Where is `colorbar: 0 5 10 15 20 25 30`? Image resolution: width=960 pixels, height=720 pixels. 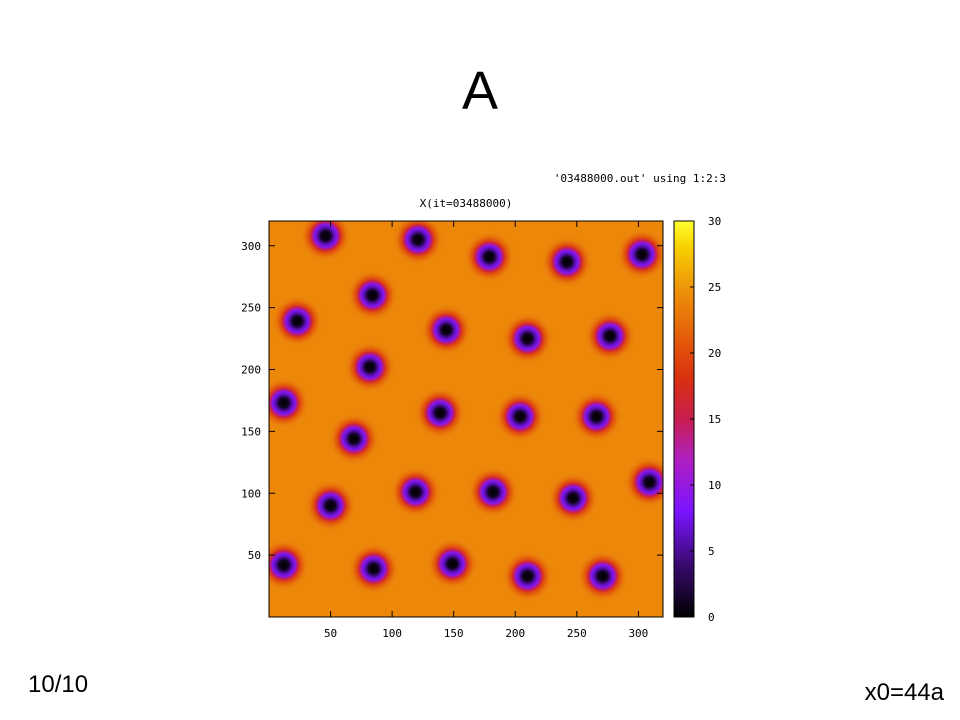 colorbar: 0 5 10 15 20 25 30 is located at coordinates (697, 419).